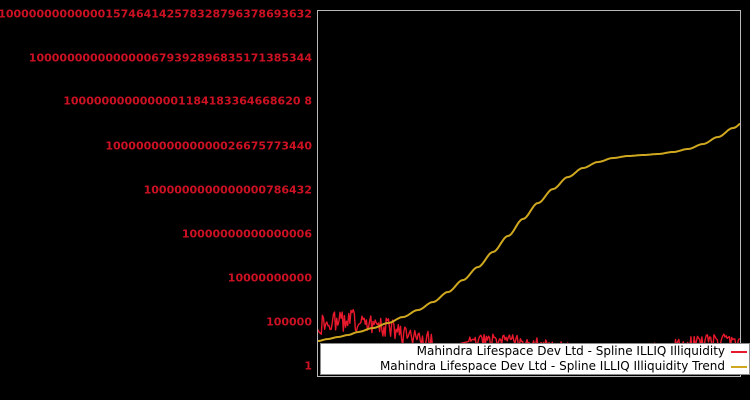 This screenshot has height=400, width=750. I want to click on y-axis-tick-label: 10000000000, so click(269, 278).